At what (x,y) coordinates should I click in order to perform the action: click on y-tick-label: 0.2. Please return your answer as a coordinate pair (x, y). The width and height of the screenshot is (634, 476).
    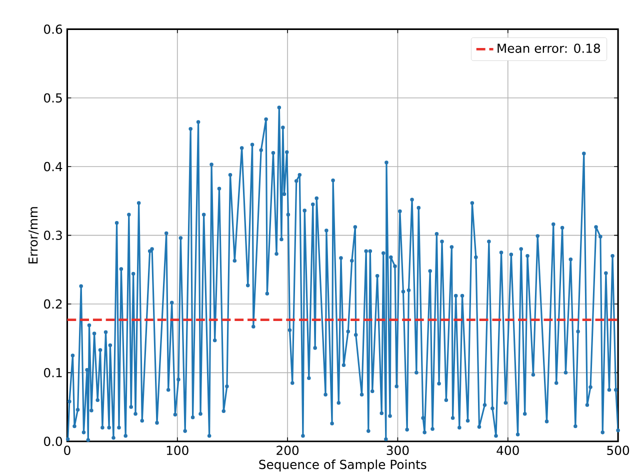
    Looking at the image, I should click on (53, 304).